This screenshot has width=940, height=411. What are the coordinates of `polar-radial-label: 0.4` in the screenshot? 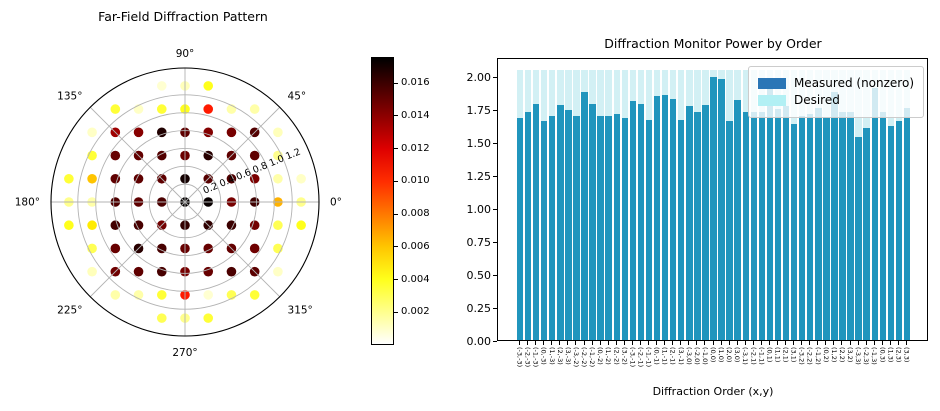 It's located at (227, 182).